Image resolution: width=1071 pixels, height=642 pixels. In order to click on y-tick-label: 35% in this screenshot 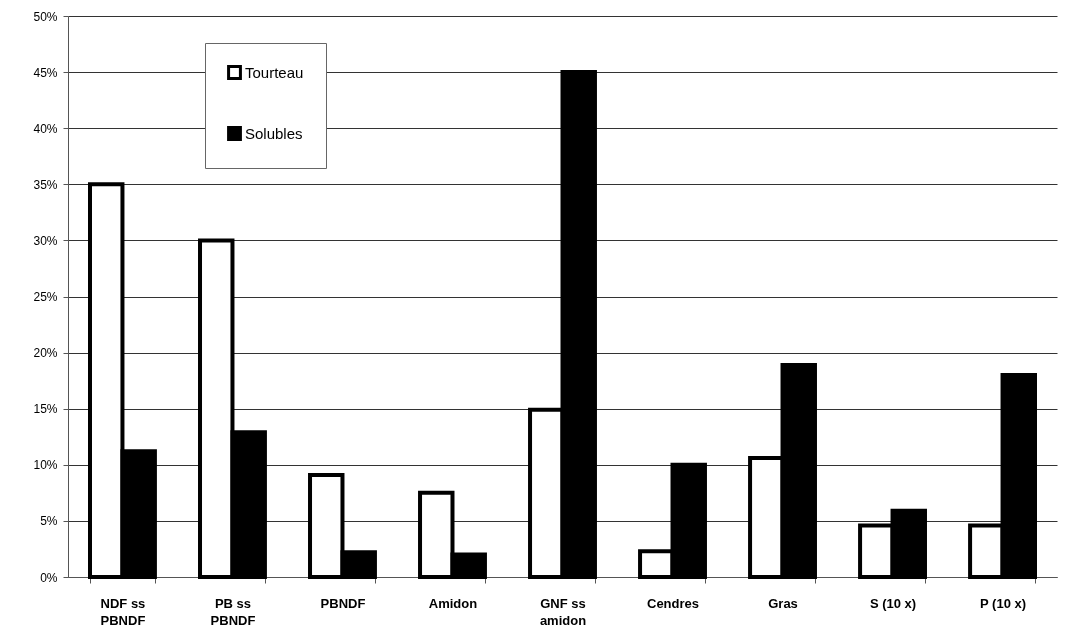, I will do `click(45, 184)`.